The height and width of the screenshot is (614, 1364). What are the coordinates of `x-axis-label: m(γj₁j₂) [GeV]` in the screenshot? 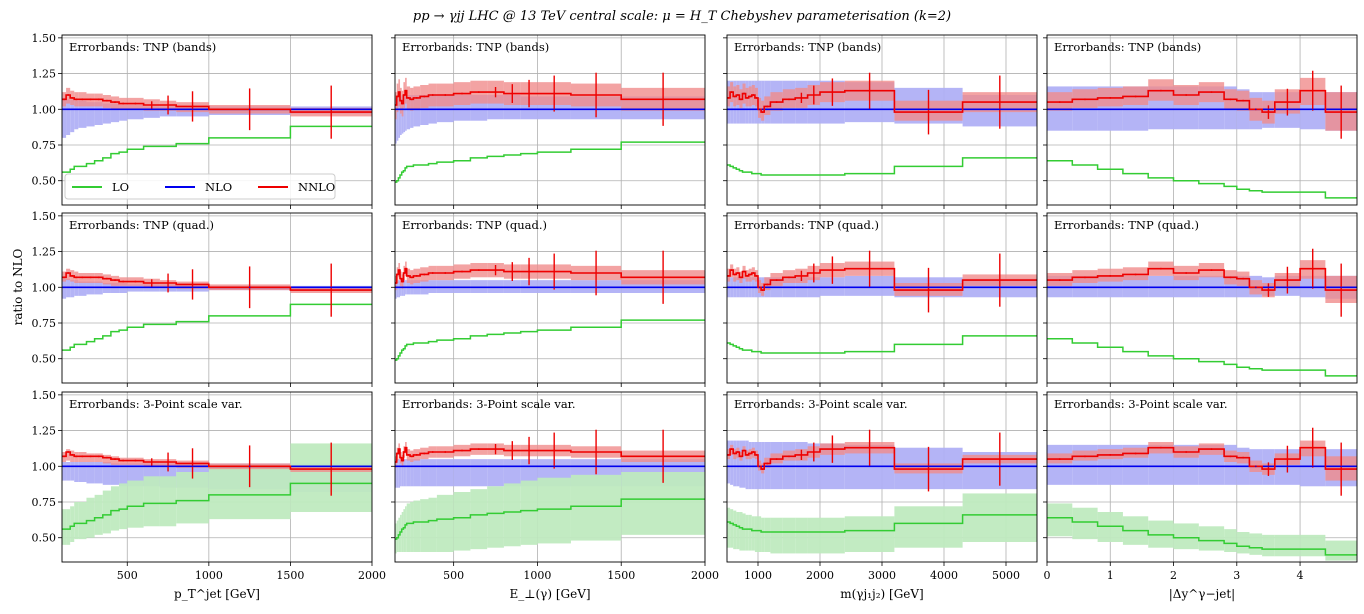 It's located at (882, 594).